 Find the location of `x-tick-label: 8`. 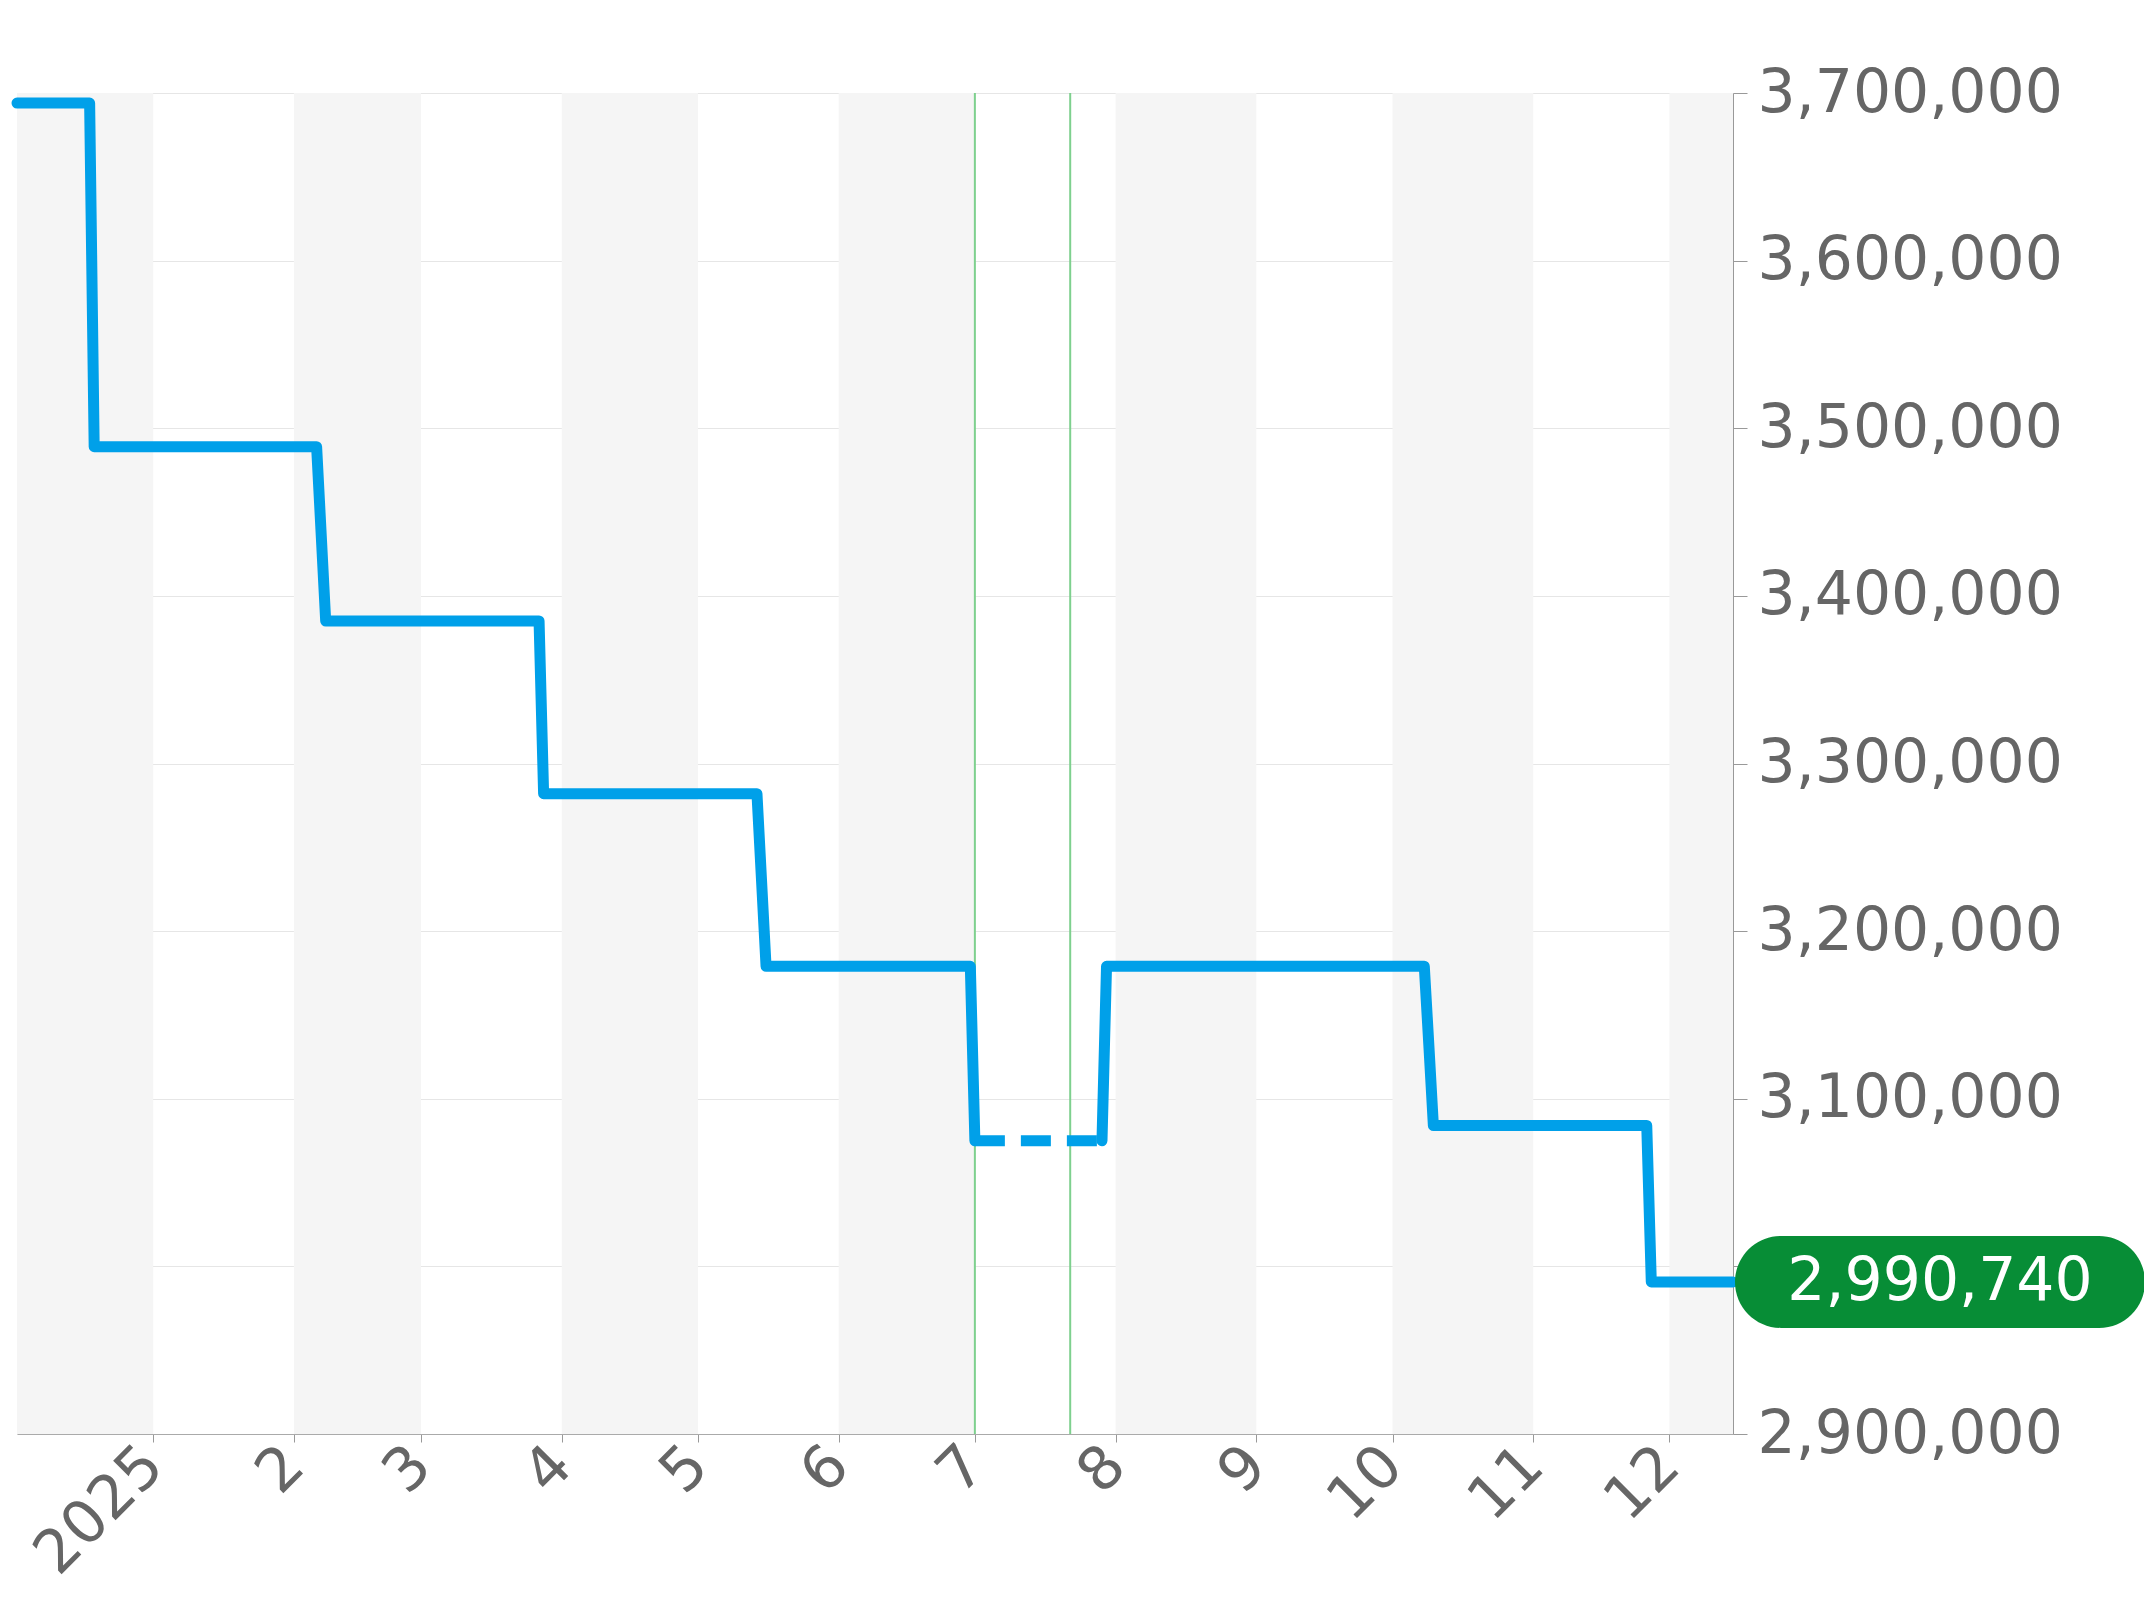

x-tick-label: 8 is located at coordinates (1100, 1468).